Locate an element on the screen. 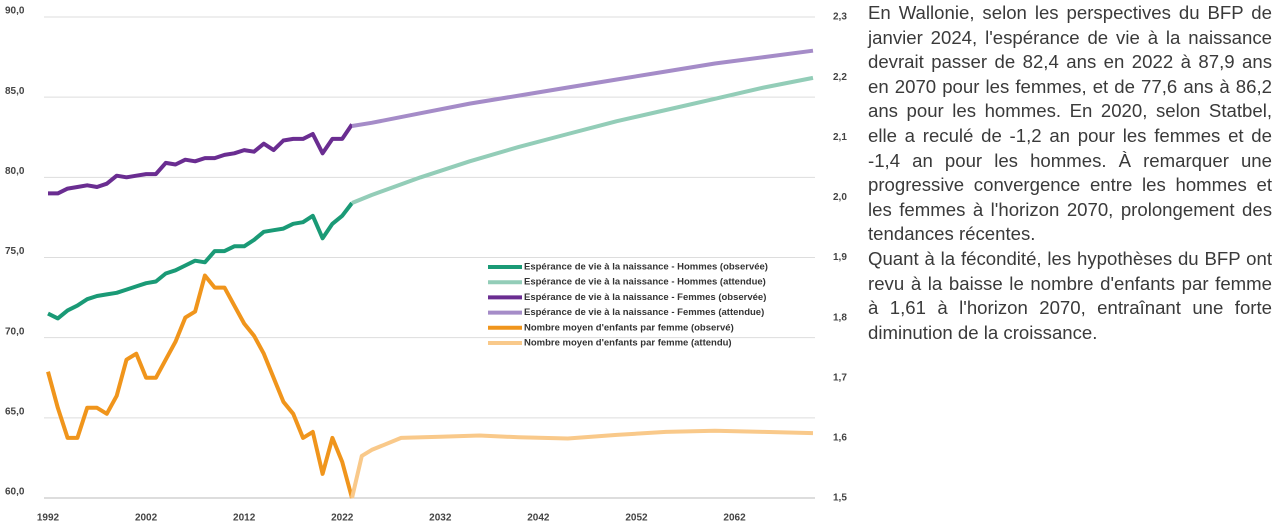 Image resolution: width=1278 pixels, height=526 pixels. x-tick-label: 2052 is located at coordinates (636, 518).